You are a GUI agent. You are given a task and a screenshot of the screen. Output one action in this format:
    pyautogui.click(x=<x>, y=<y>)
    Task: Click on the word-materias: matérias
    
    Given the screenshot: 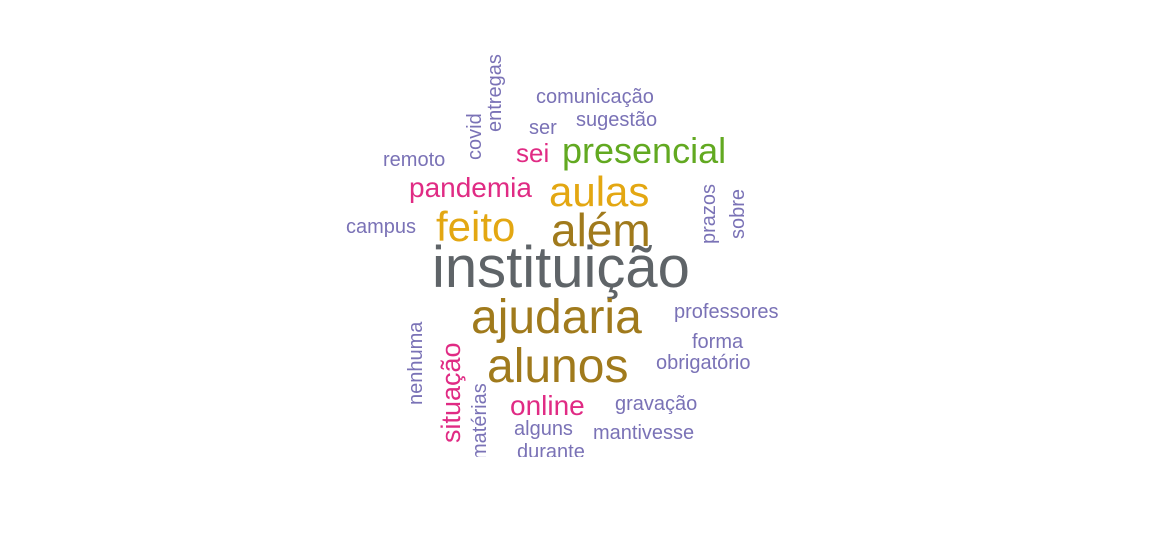 What is the action you would take?
    pyautogui.click(x=480, y=420)
    